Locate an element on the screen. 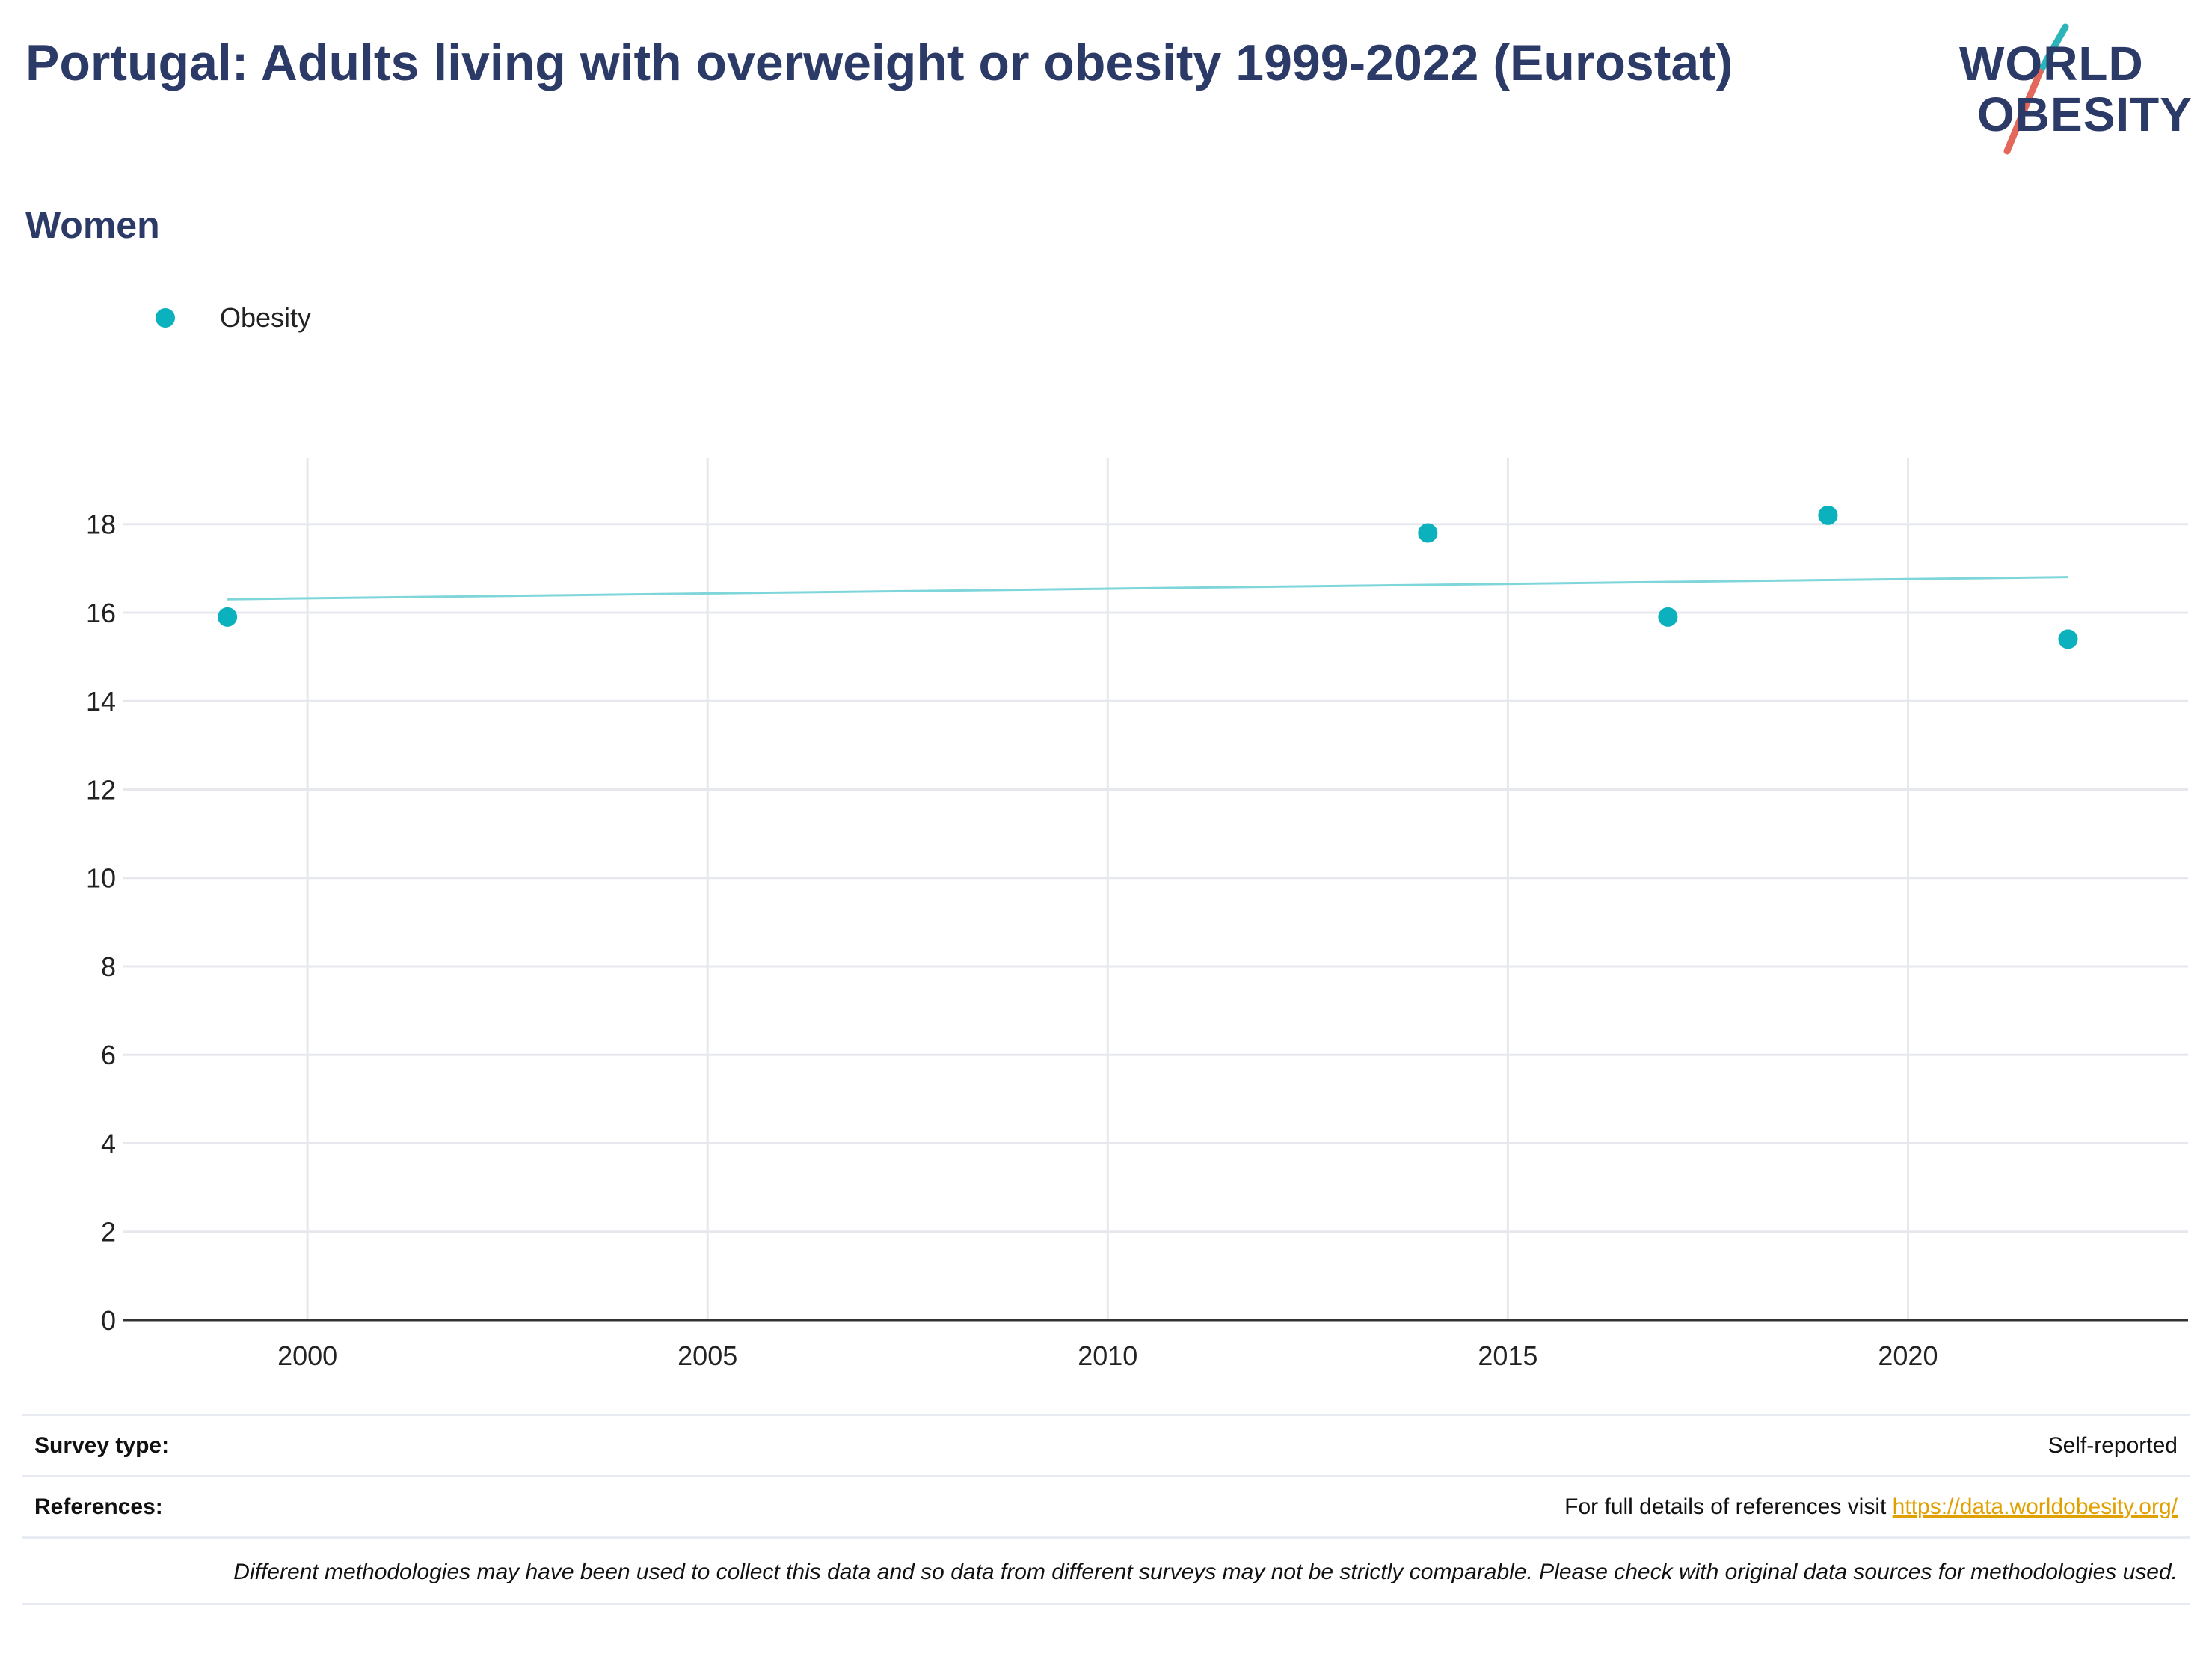  legend-marker is located at coordinates (165, 318).